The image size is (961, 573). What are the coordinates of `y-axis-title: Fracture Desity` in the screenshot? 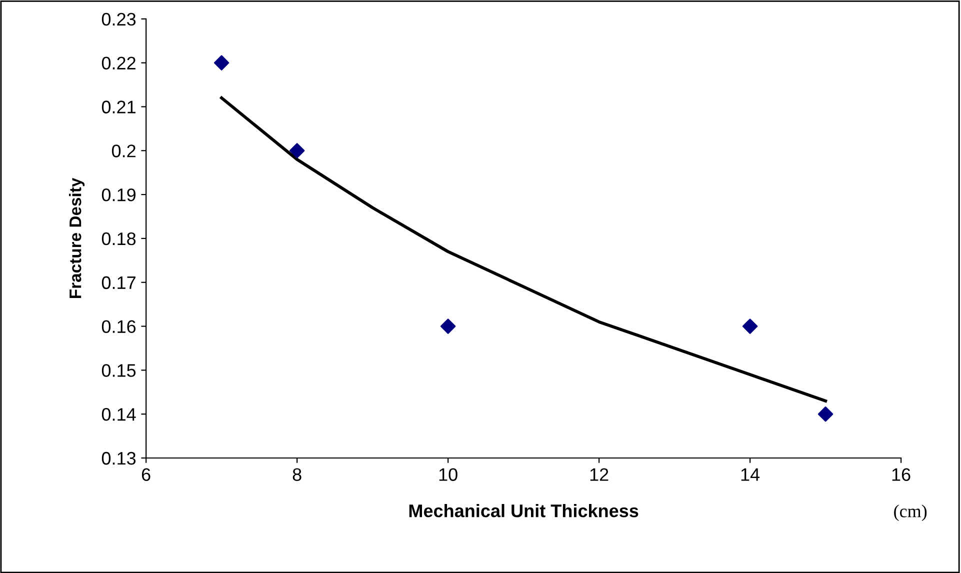 It's located at (77, 238).